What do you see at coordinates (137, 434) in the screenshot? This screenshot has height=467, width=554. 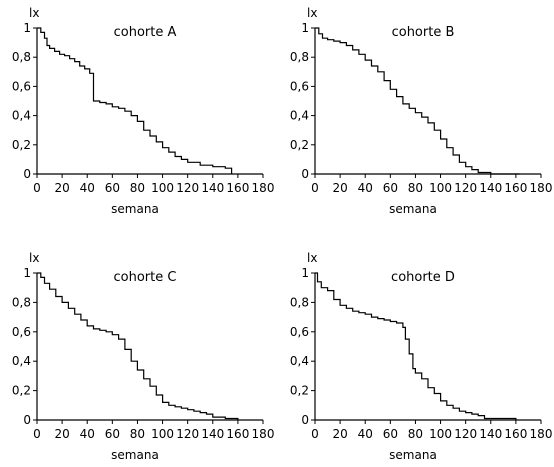 I see `panel-3-x-tick-label: 80` at bounding box center [137, 434].